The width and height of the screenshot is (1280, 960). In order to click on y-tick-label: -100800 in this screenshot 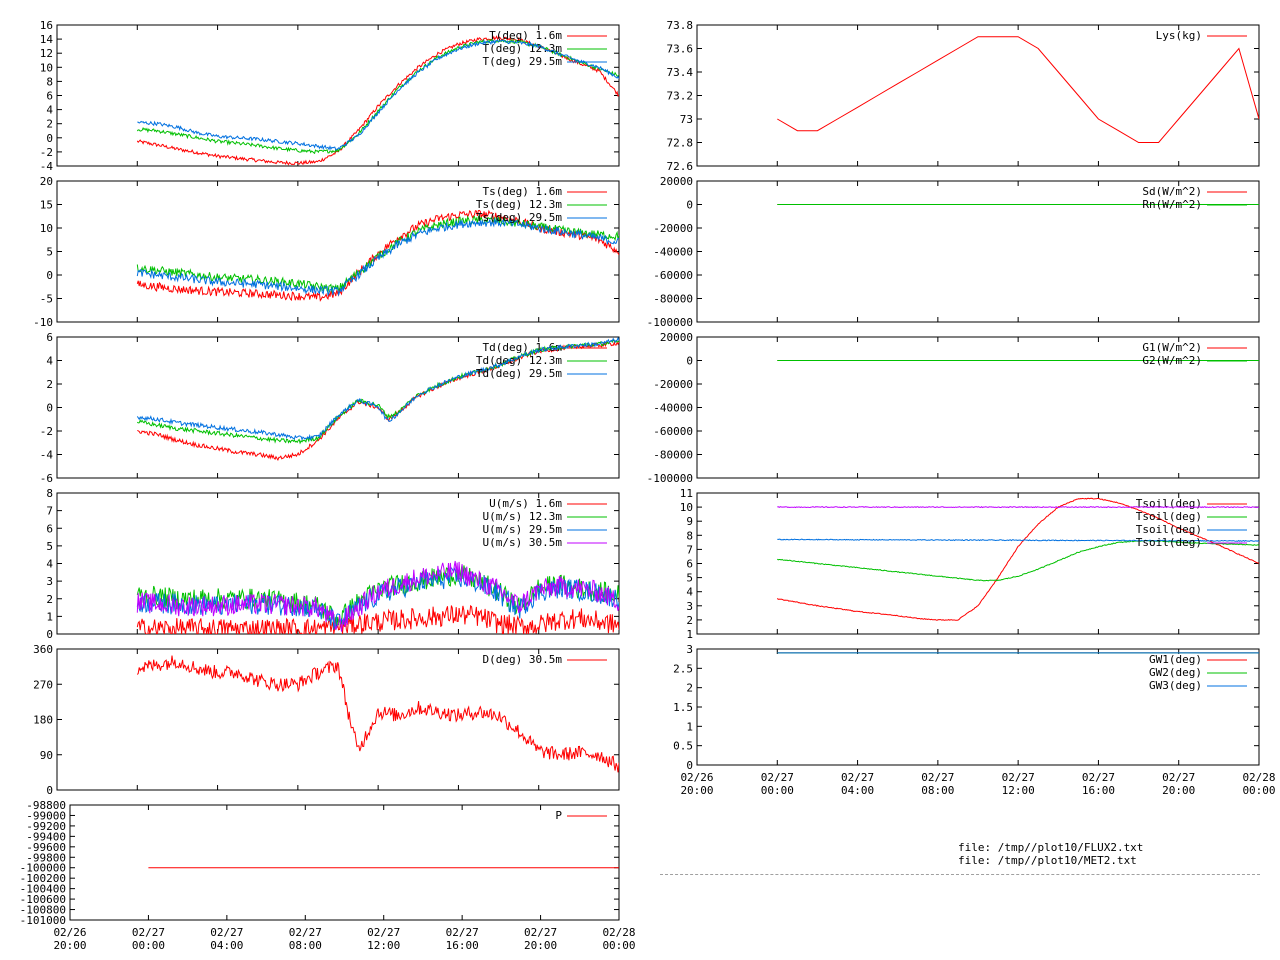, I will do `click(43, 910)`.